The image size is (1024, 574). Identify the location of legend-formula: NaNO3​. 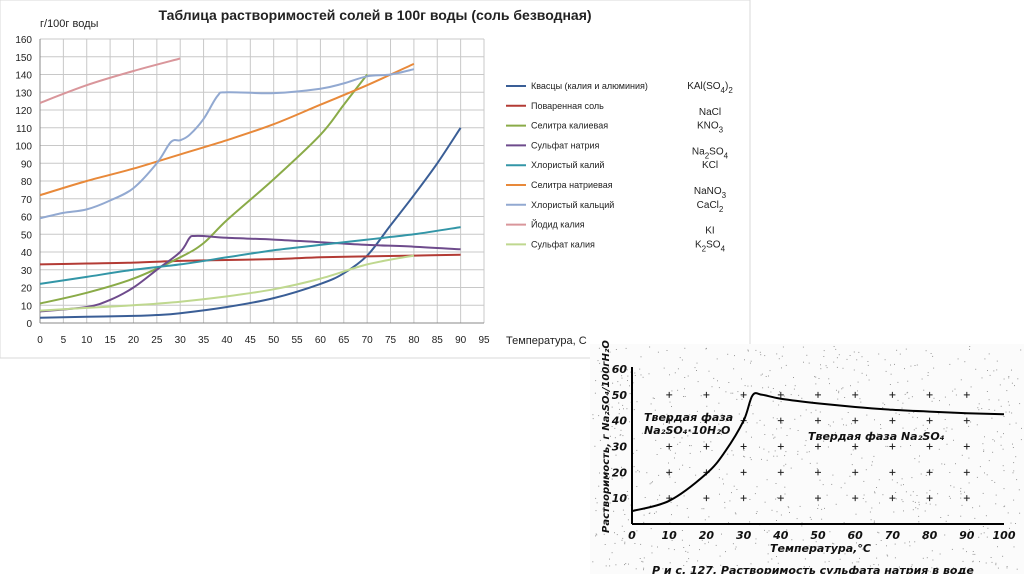
(710, 193).